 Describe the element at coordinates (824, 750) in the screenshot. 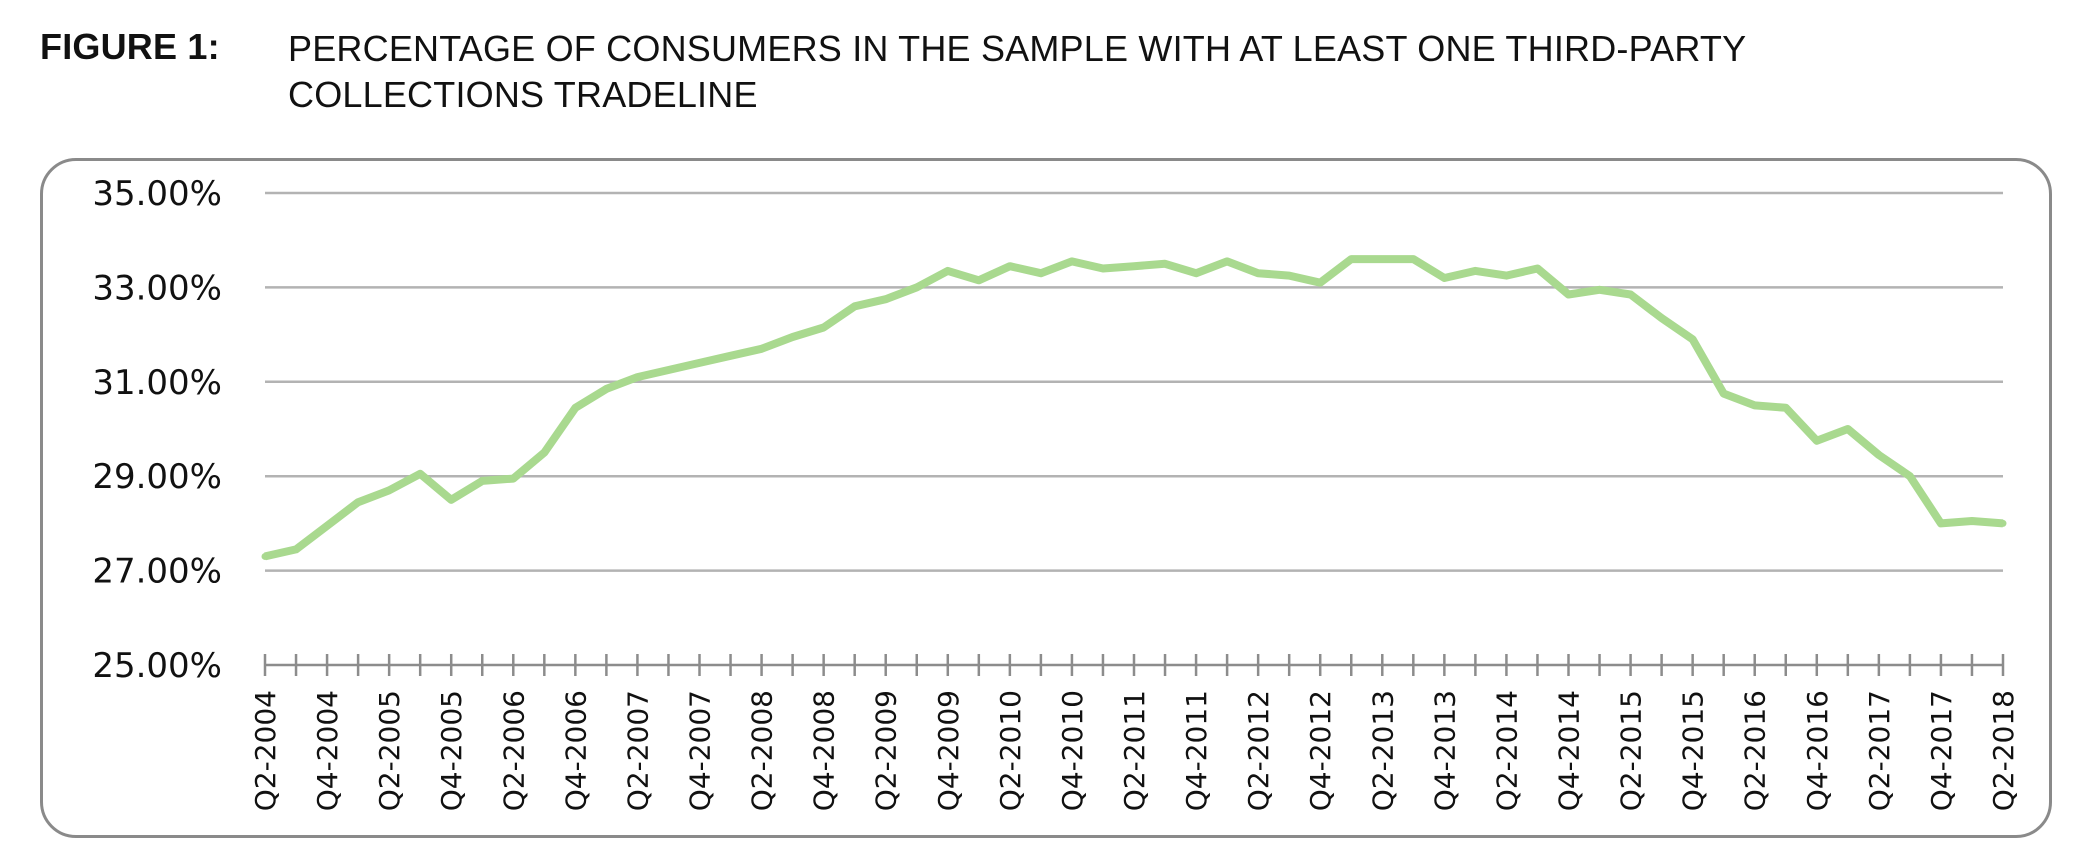

I see `x-tick-label: Q4-2008` at that location.